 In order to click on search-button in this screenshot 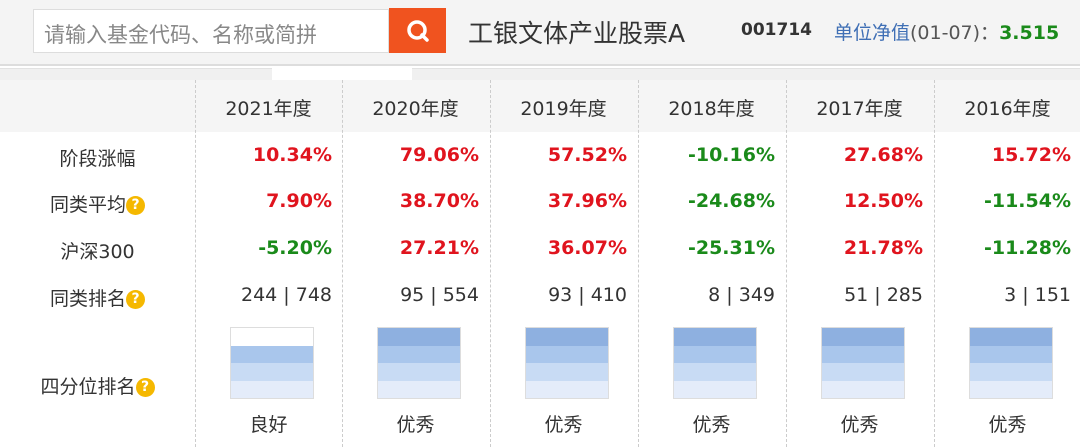, I will do `click(417, 30)`.